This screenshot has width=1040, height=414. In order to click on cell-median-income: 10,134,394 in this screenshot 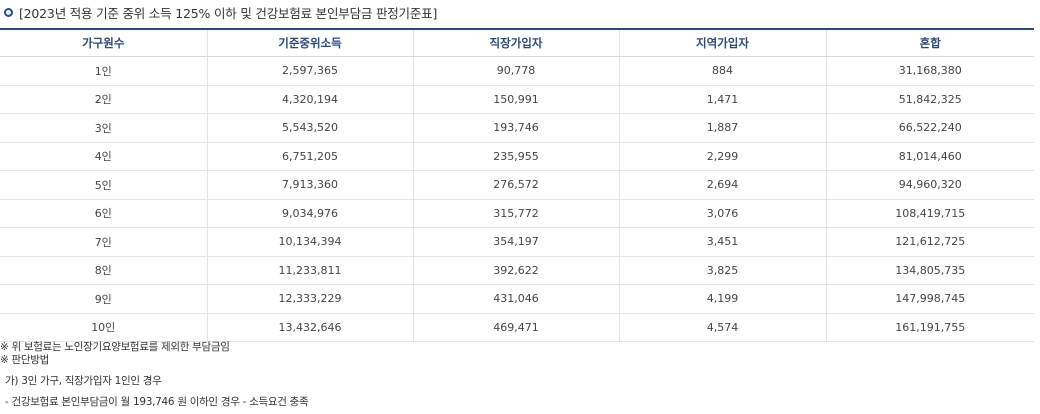, I will do `click(309, 242)`.